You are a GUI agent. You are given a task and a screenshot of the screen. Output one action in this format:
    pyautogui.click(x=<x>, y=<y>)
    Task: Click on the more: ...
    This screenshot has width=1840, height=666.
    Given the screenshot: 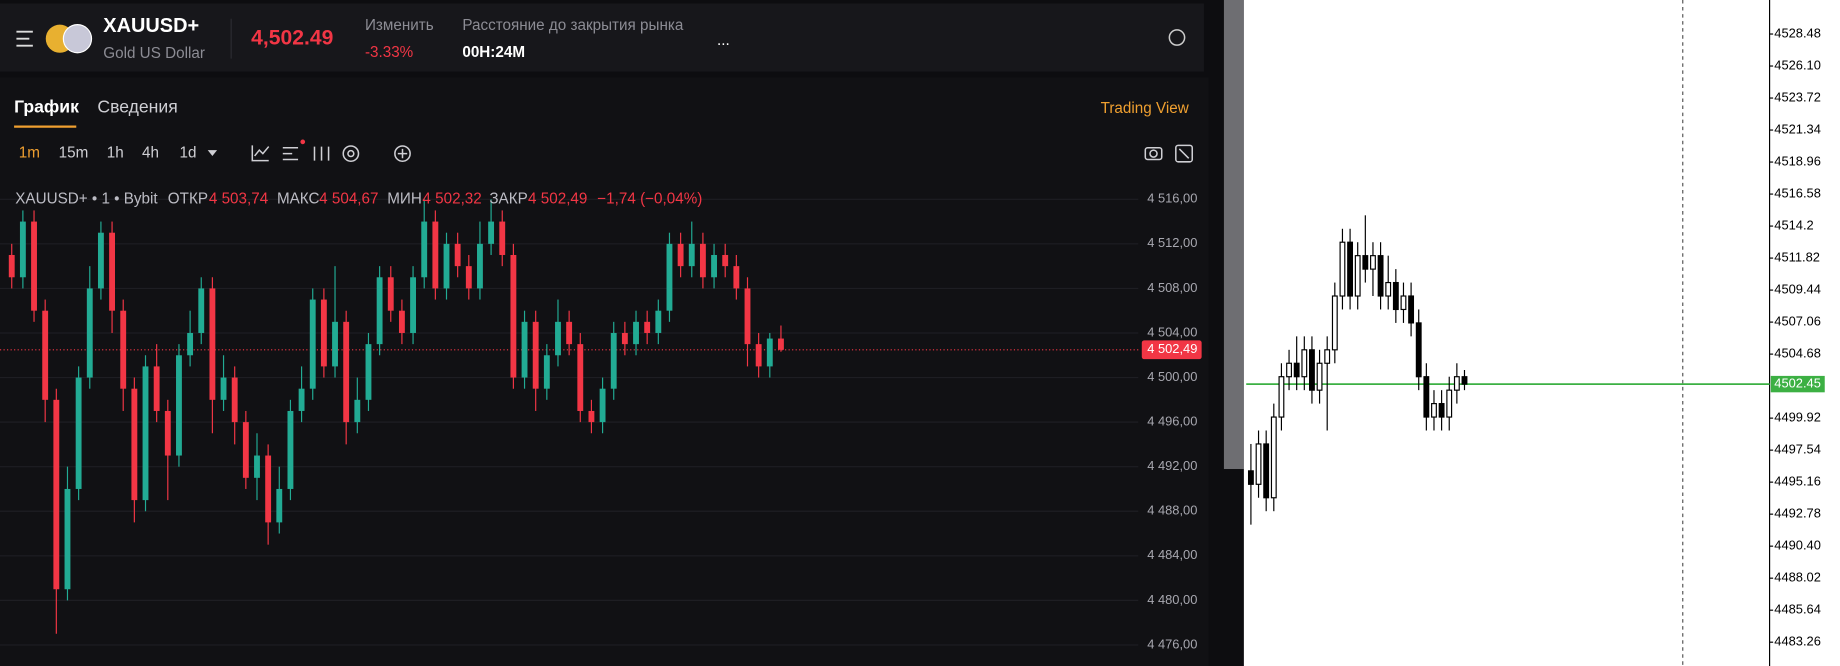 What is the action you would take?
    pyautogui.click(x=723, y=40)
    